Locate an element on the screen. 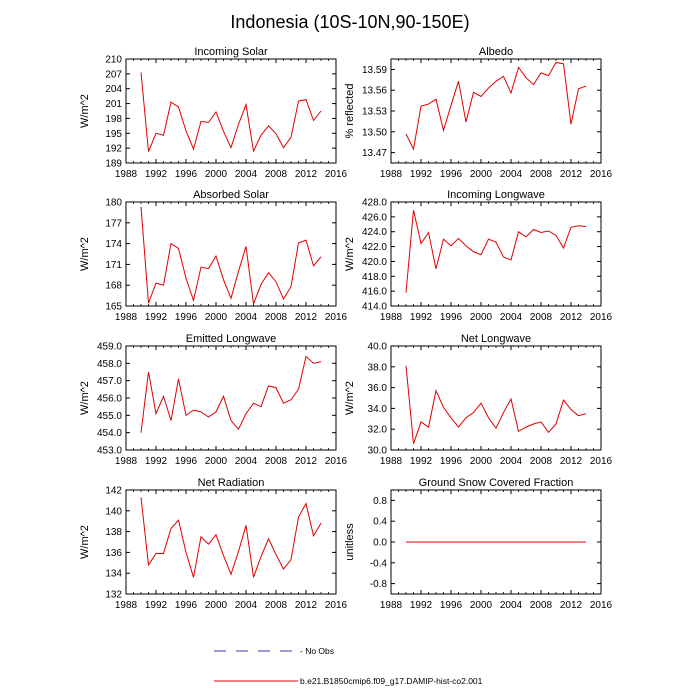 Image resolution: width=700 pixels, height=700 pixels. y-tick-label: 457.0 is located at coordinates (109, 381).